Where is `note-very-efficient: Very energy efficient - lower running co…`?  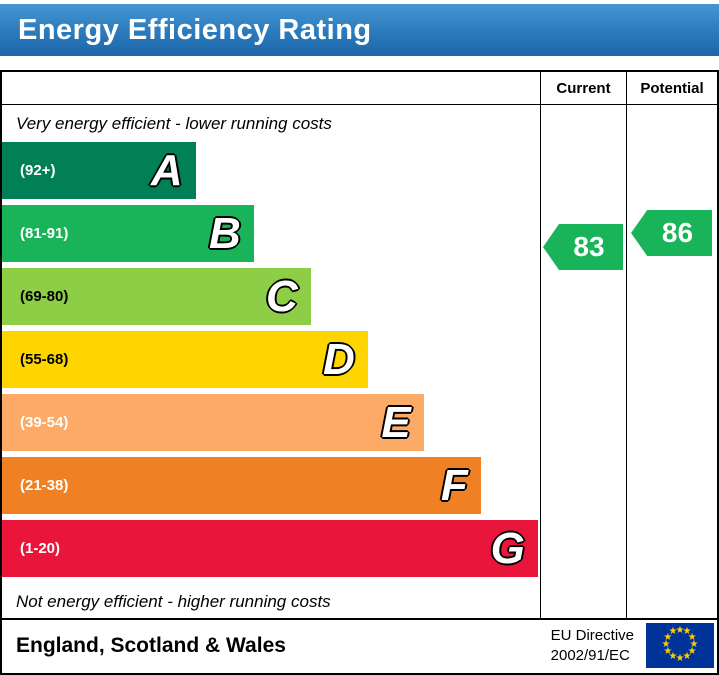 note-very-efficient: Very energy efficient - lower running co… is located at coordinates (174, 123).